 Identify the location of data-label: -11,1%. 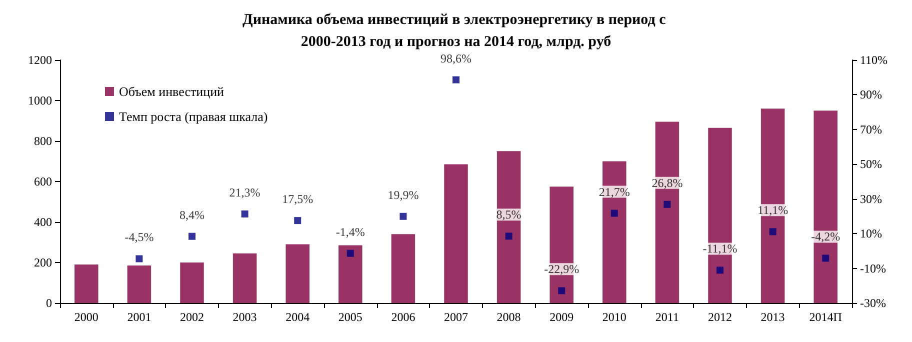
(720, 249).